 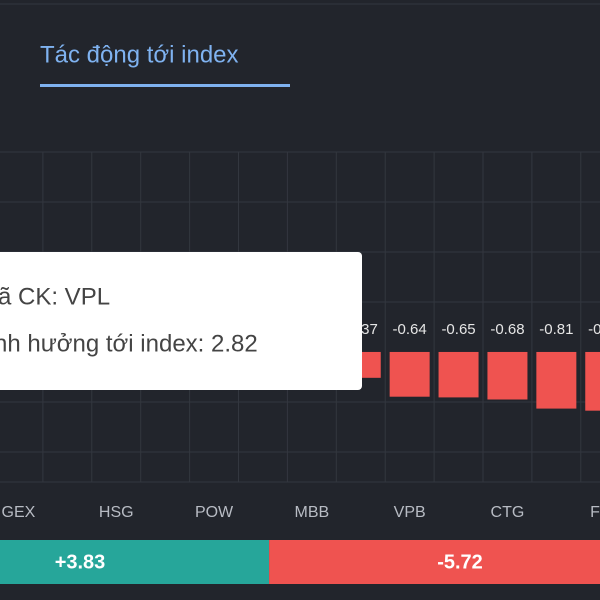 I want to click on tab-title: Tác động tới index, so click(x=139, y=54).